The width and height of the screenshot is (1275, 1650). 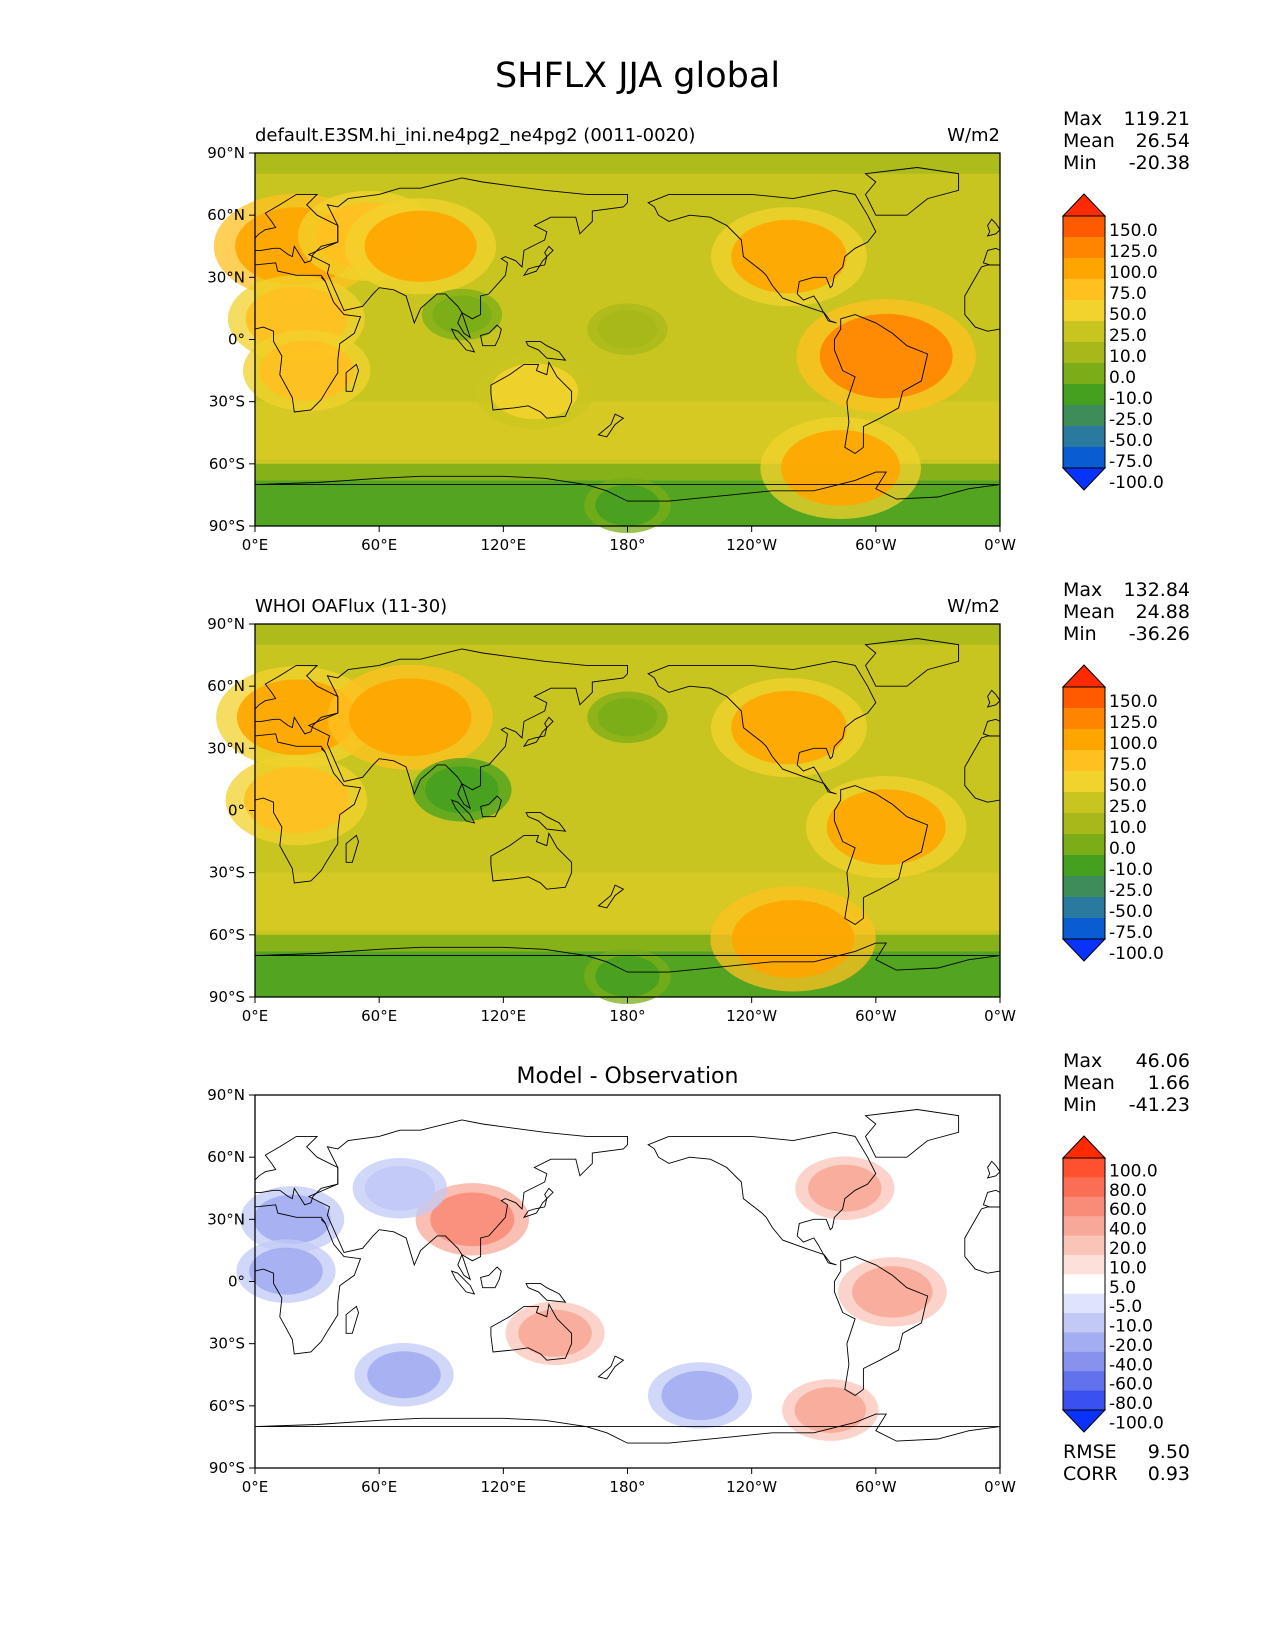 I want to click on stat-value: 9.50, so click(x=1169, y=1452).